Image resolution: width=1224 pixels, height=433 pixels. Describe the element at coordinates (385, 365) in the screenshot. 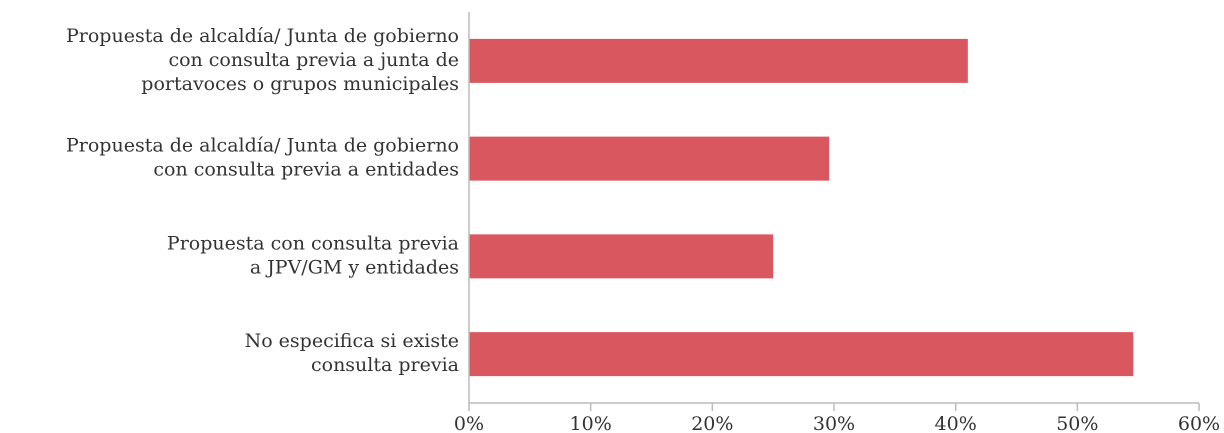

I see `y-tick-label: consulta previa` at that location.